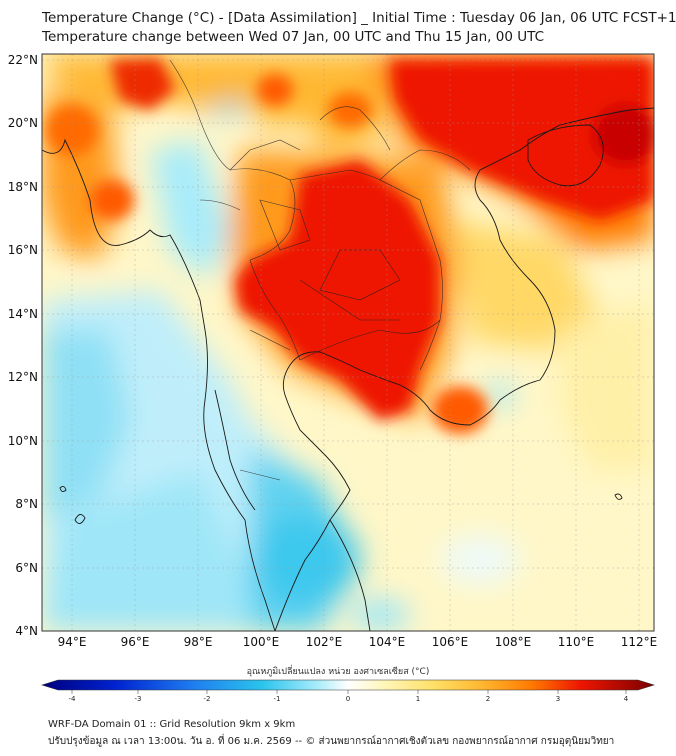  Describe the element at coordinates (198, 642) in the screenshot. I see `lon-label: 98°E` at that location.